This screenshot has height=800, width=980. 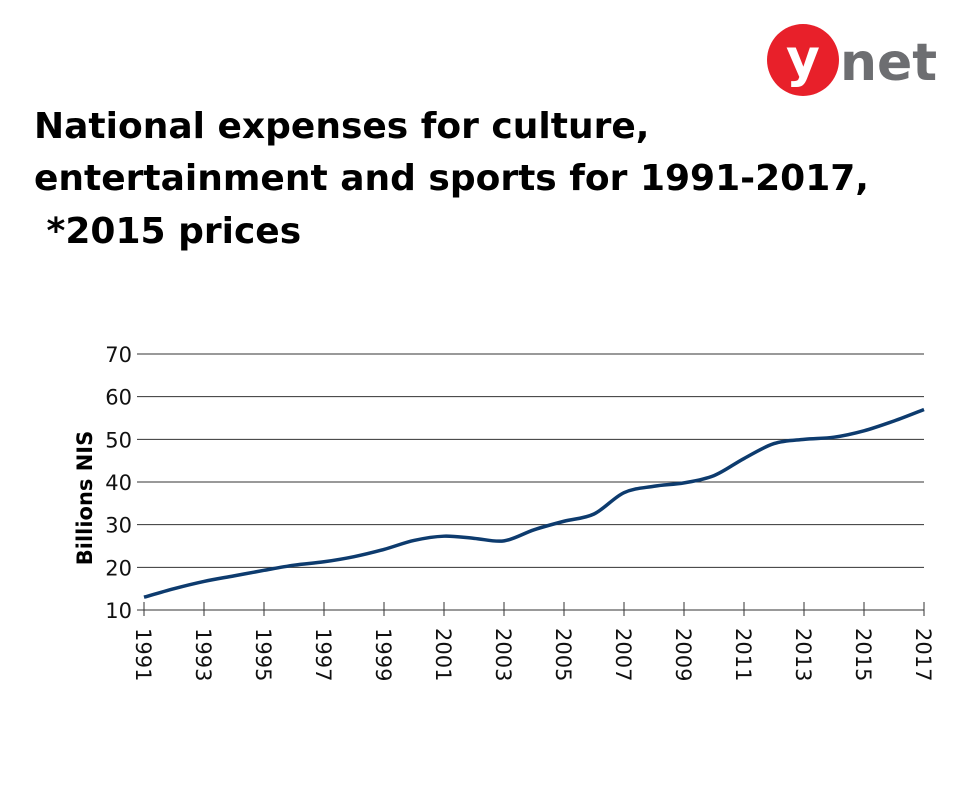 I want to click on x-tick-label: 1999, so click(x=383, y=654).